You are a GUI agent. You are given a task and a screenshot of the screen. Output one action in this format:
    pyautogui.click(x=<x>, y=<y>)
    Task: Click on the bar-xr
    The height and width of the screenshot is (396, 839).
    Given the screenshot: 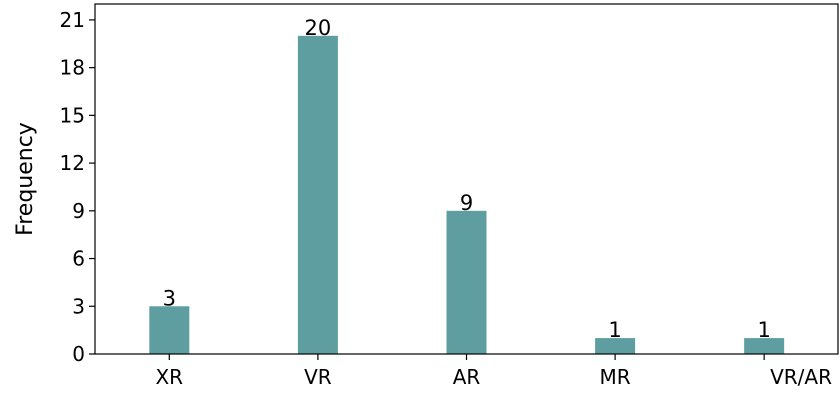 What is the action you would take?
    pyautogui.click(x=169, y=330)
    